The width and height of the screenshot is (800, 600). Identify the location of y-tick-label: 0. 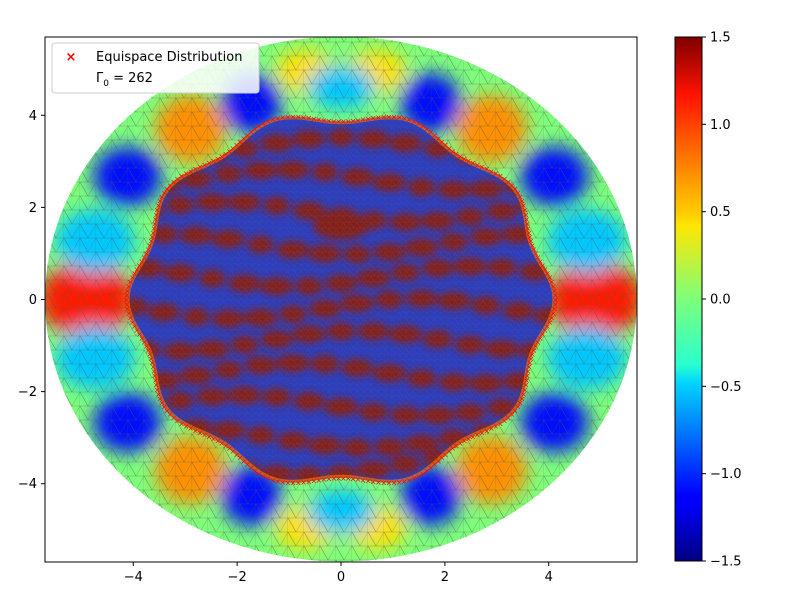
(33, 300).